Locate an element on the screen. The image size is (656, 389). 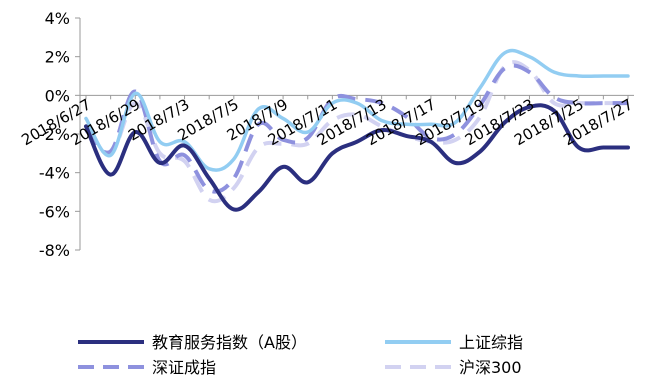
legend-item-0: 教育服务指数（A股） is located at coordinates (192, 342).